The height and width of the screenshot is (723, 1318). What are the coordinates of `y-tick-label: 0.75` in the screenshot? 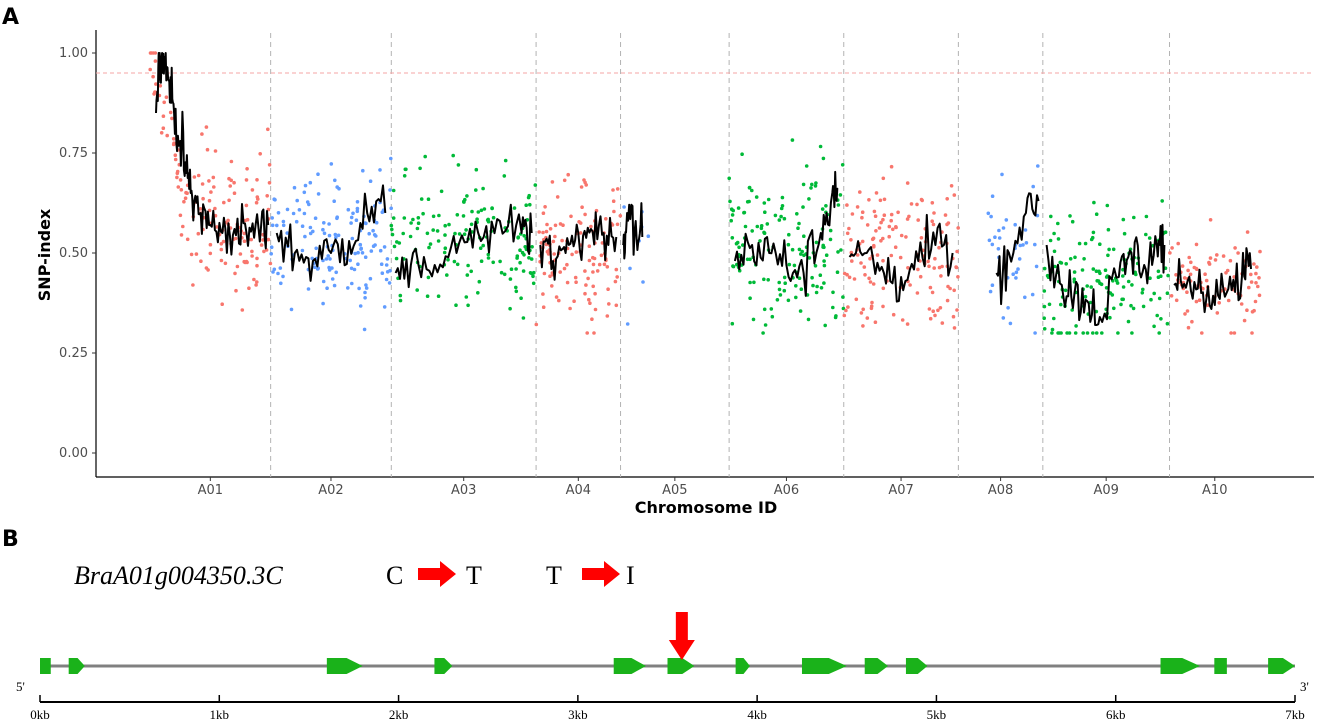 It's located at (73, 153).